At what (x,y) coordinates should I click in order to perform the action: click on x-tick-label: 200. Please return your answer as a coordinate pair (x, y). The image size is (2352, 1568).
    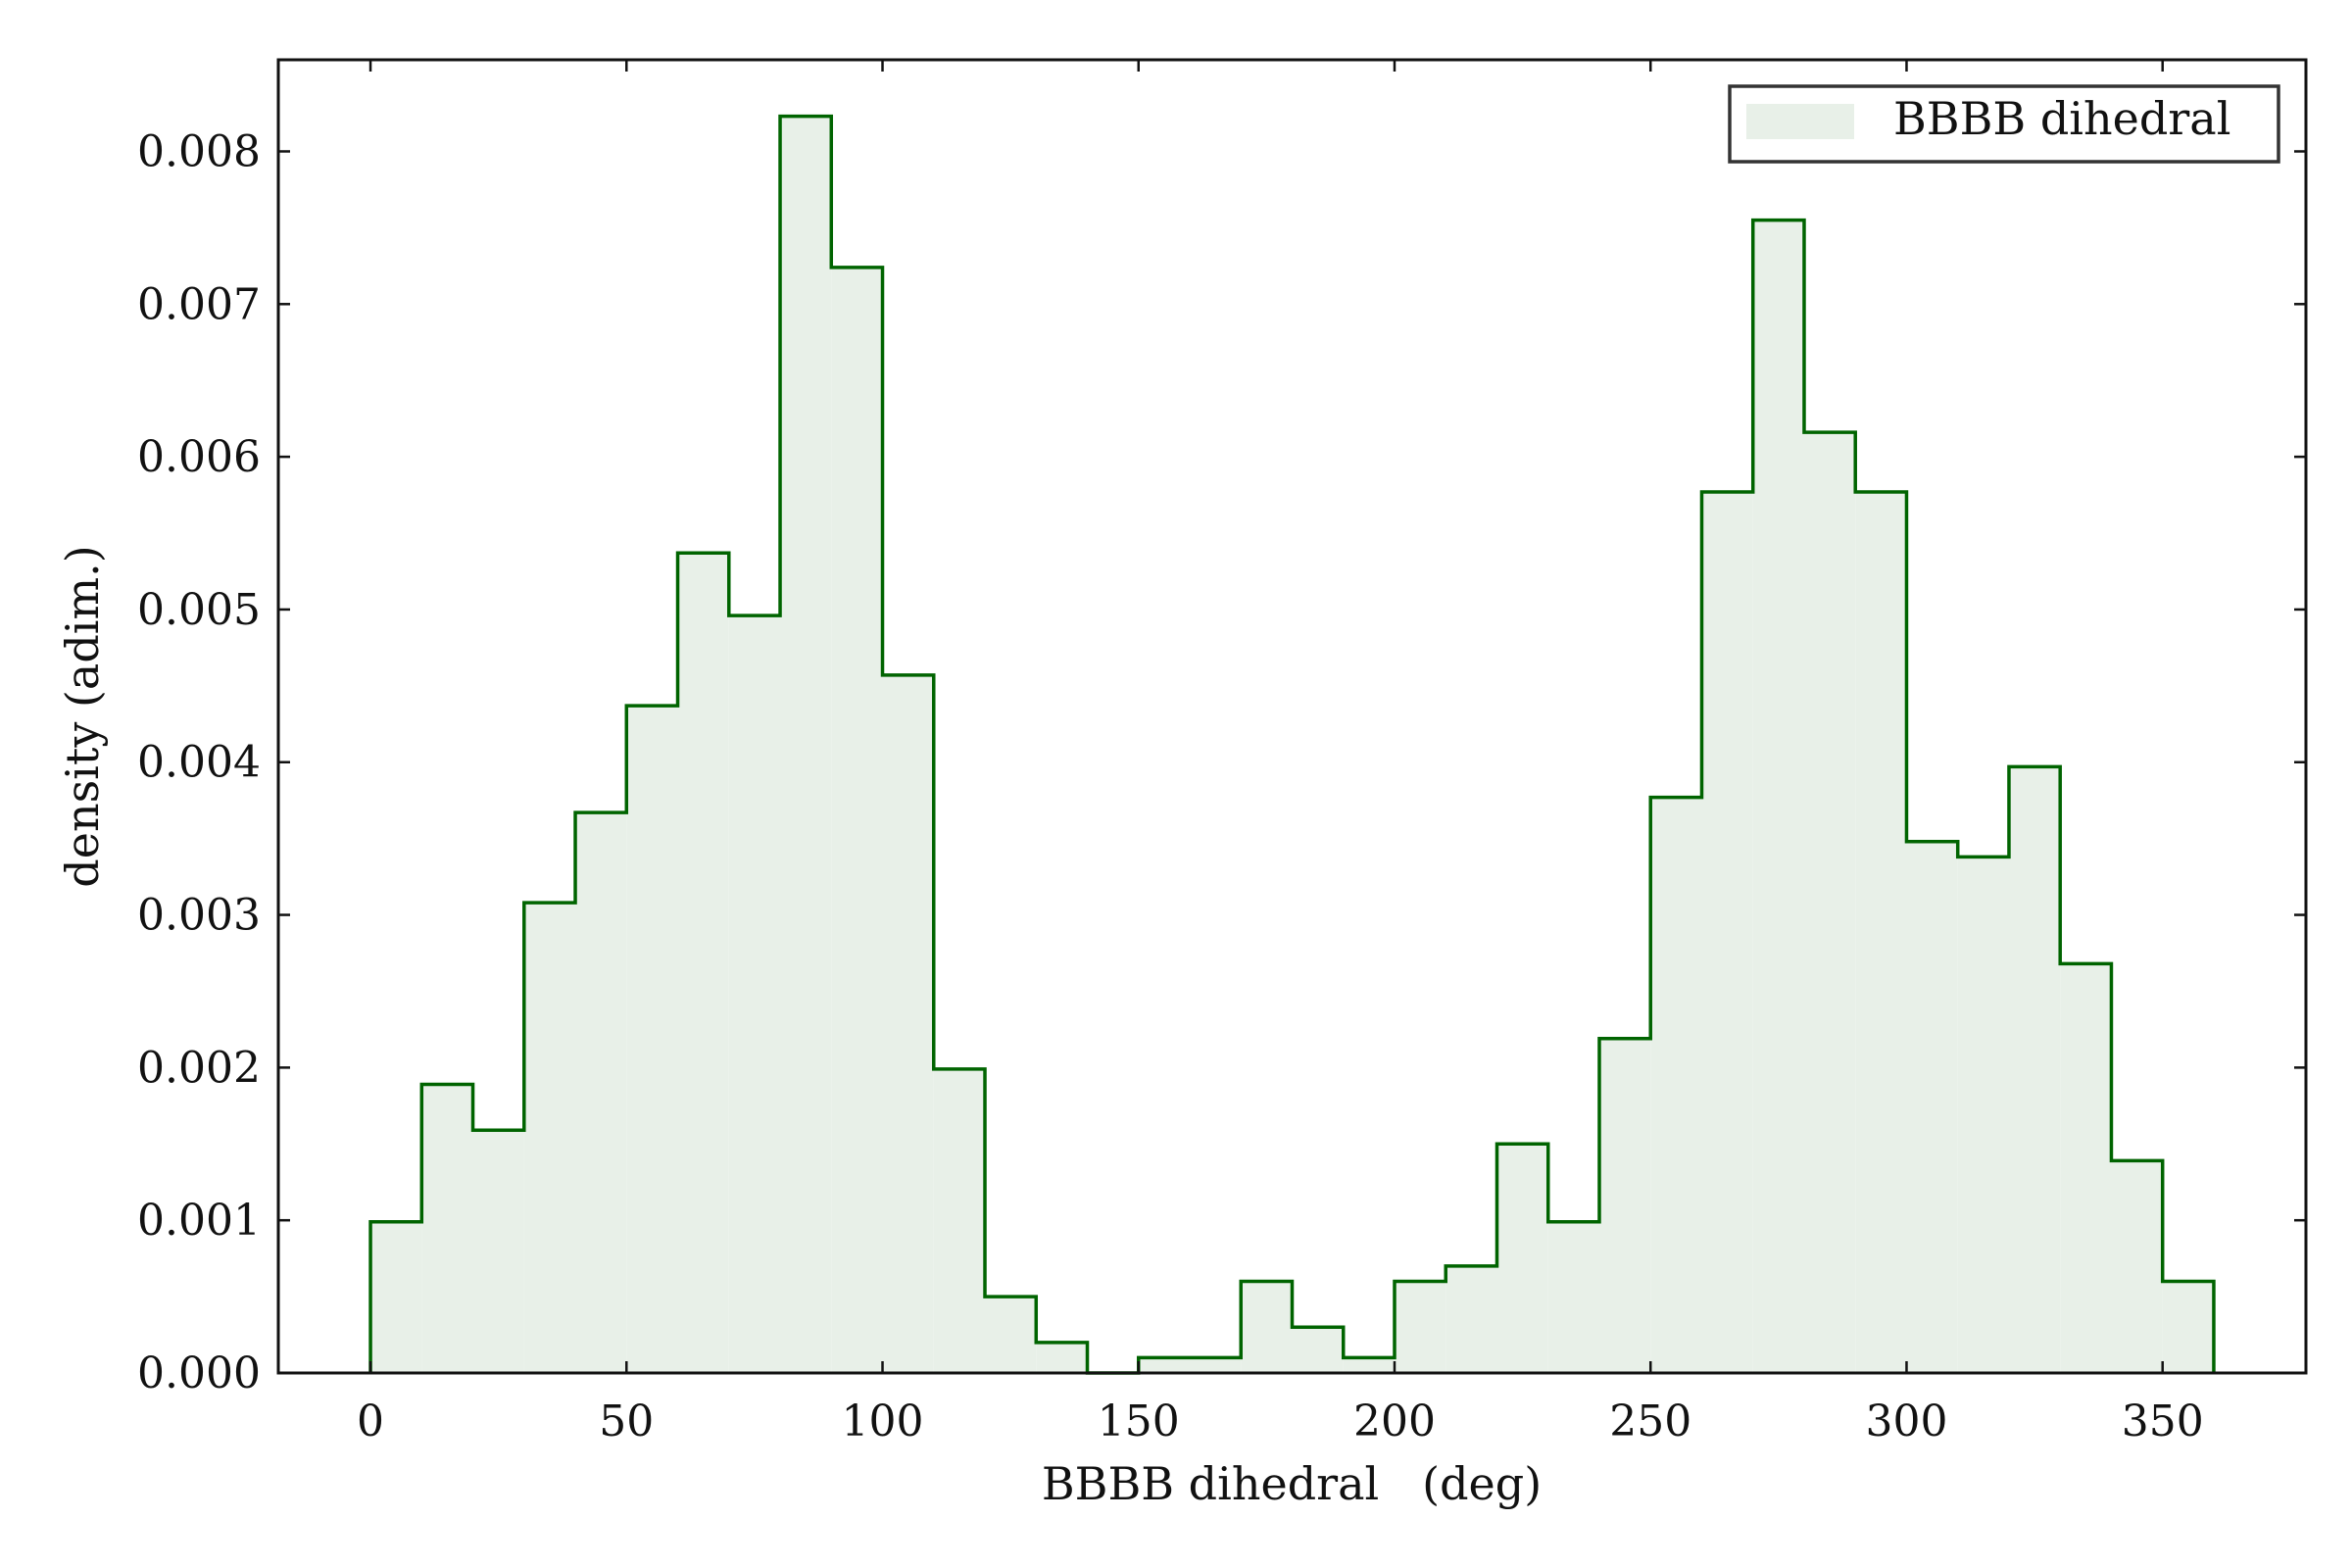
    Looking at the image, I should click on (1394, 1421).